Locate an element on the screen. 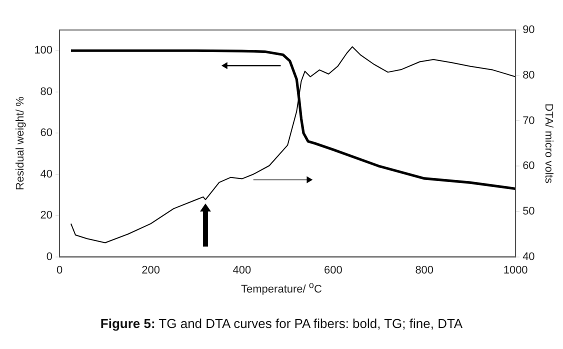 The width and height of the screenshot is (563, 349). y2-tick-label: 80 is located at coordinates (528, 75).